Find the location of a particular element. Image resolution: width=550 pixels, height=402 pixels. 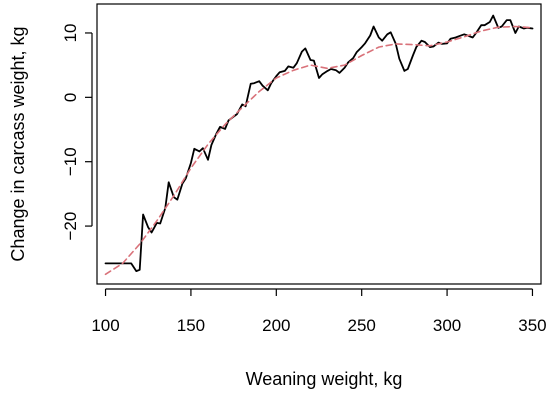

y-axis-title: Change in carcass weight, kg is located at coordinates (18, 143).